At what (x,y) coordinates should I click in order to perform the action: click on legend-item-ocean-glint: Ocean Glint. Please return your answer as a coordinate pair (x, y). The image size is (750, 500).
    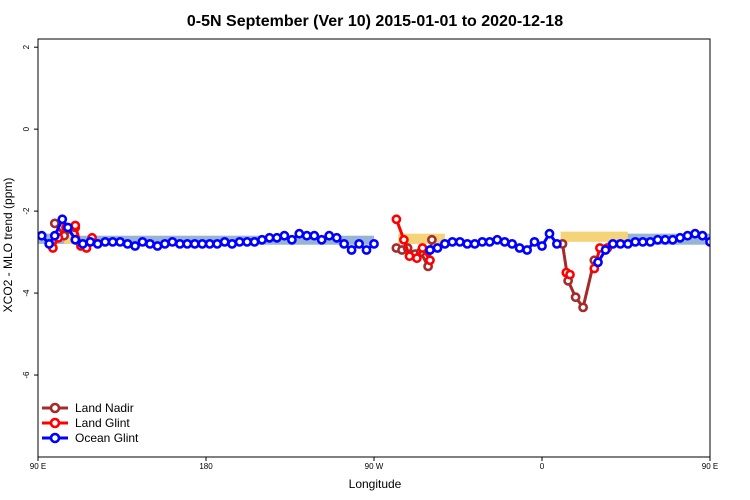
    Looking at the image, I should click on (90, 438).